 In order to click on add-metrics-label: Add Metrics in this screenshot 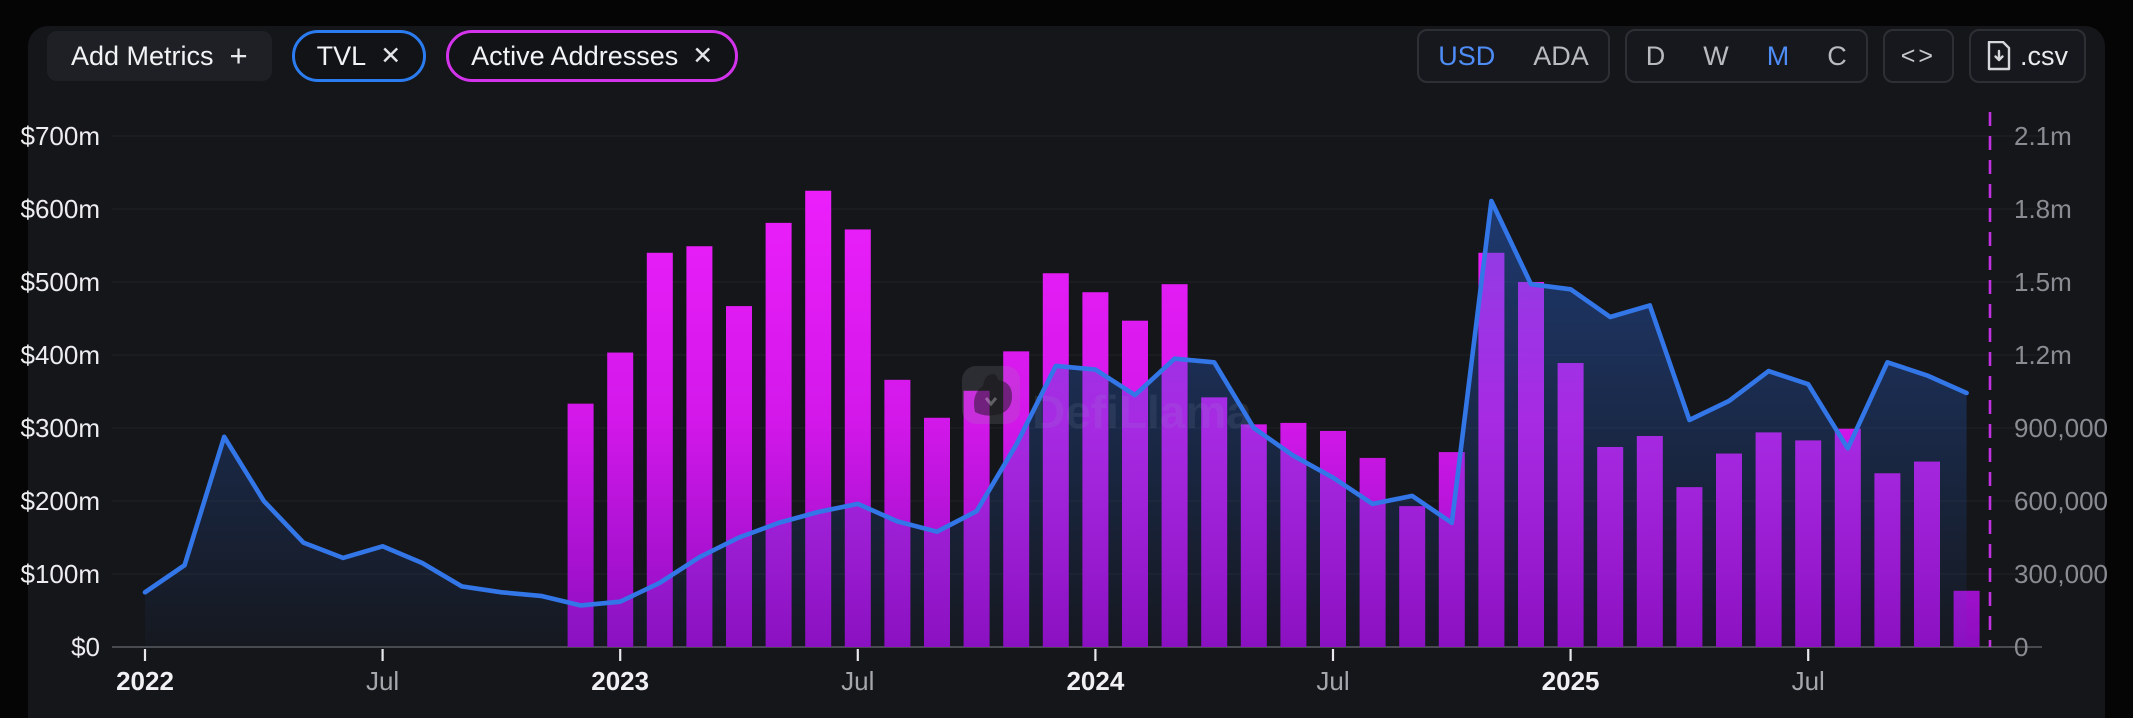, I will do `click(142, 55)`.